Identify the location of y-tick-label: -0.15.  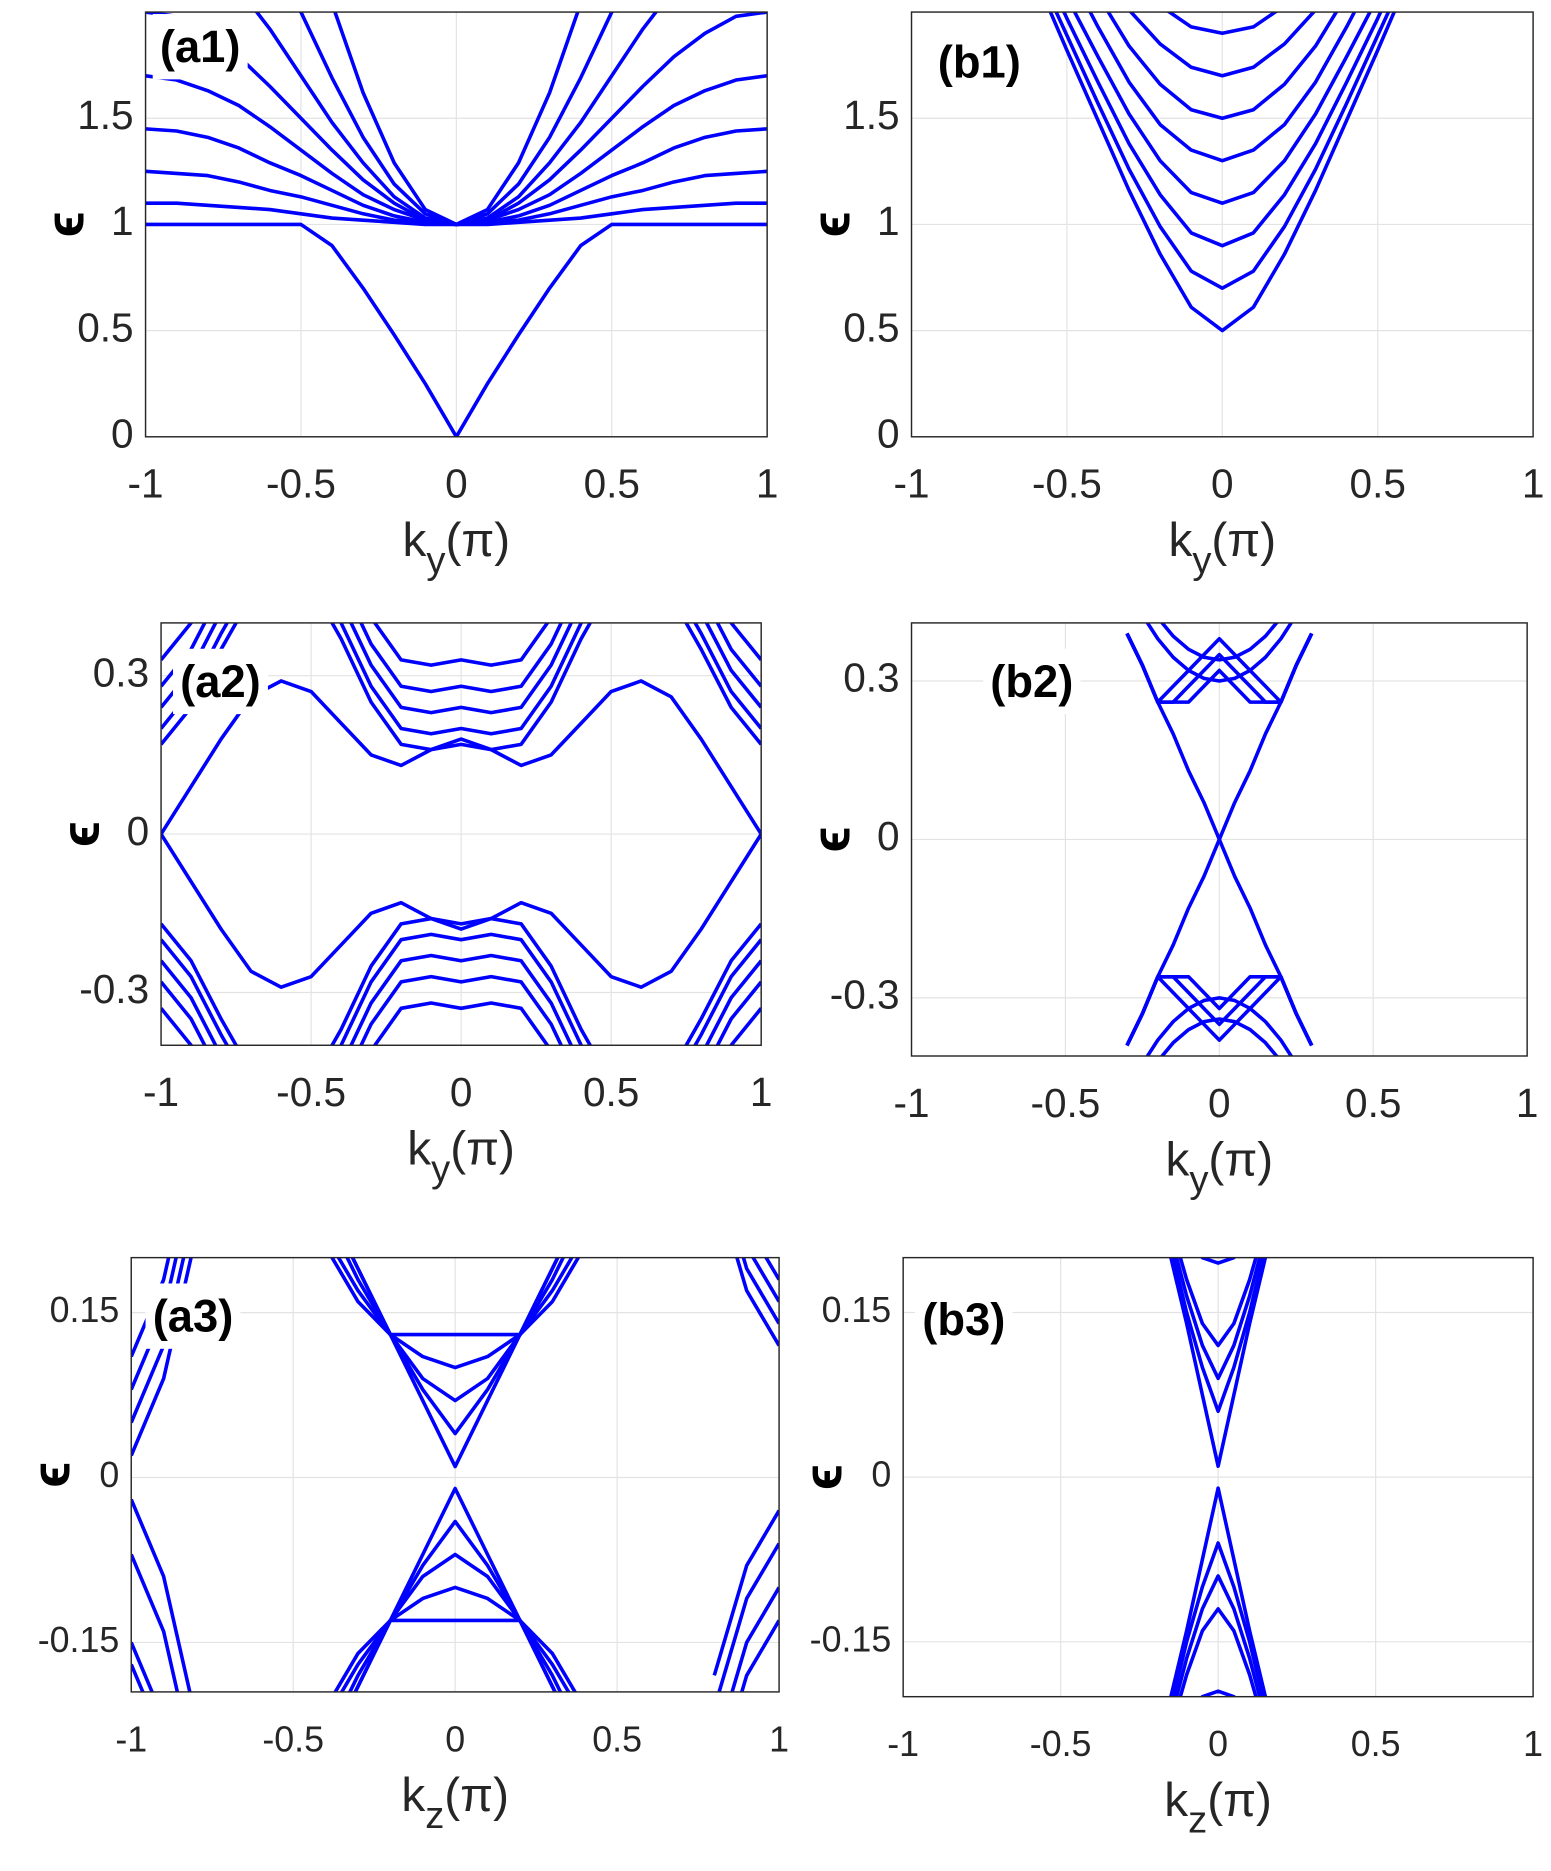
(851, 1639).